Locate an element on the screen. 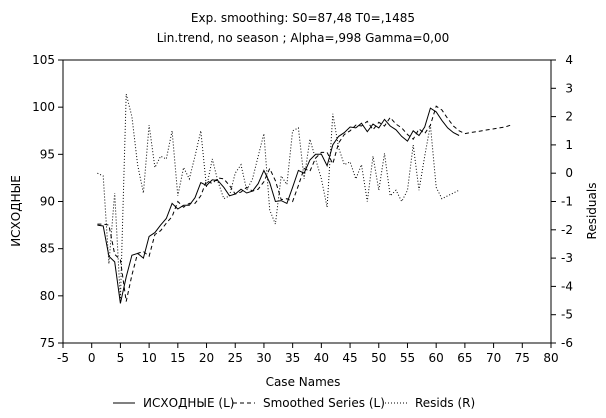  x-tick-label: 80 is located at coordinates (550, 358).